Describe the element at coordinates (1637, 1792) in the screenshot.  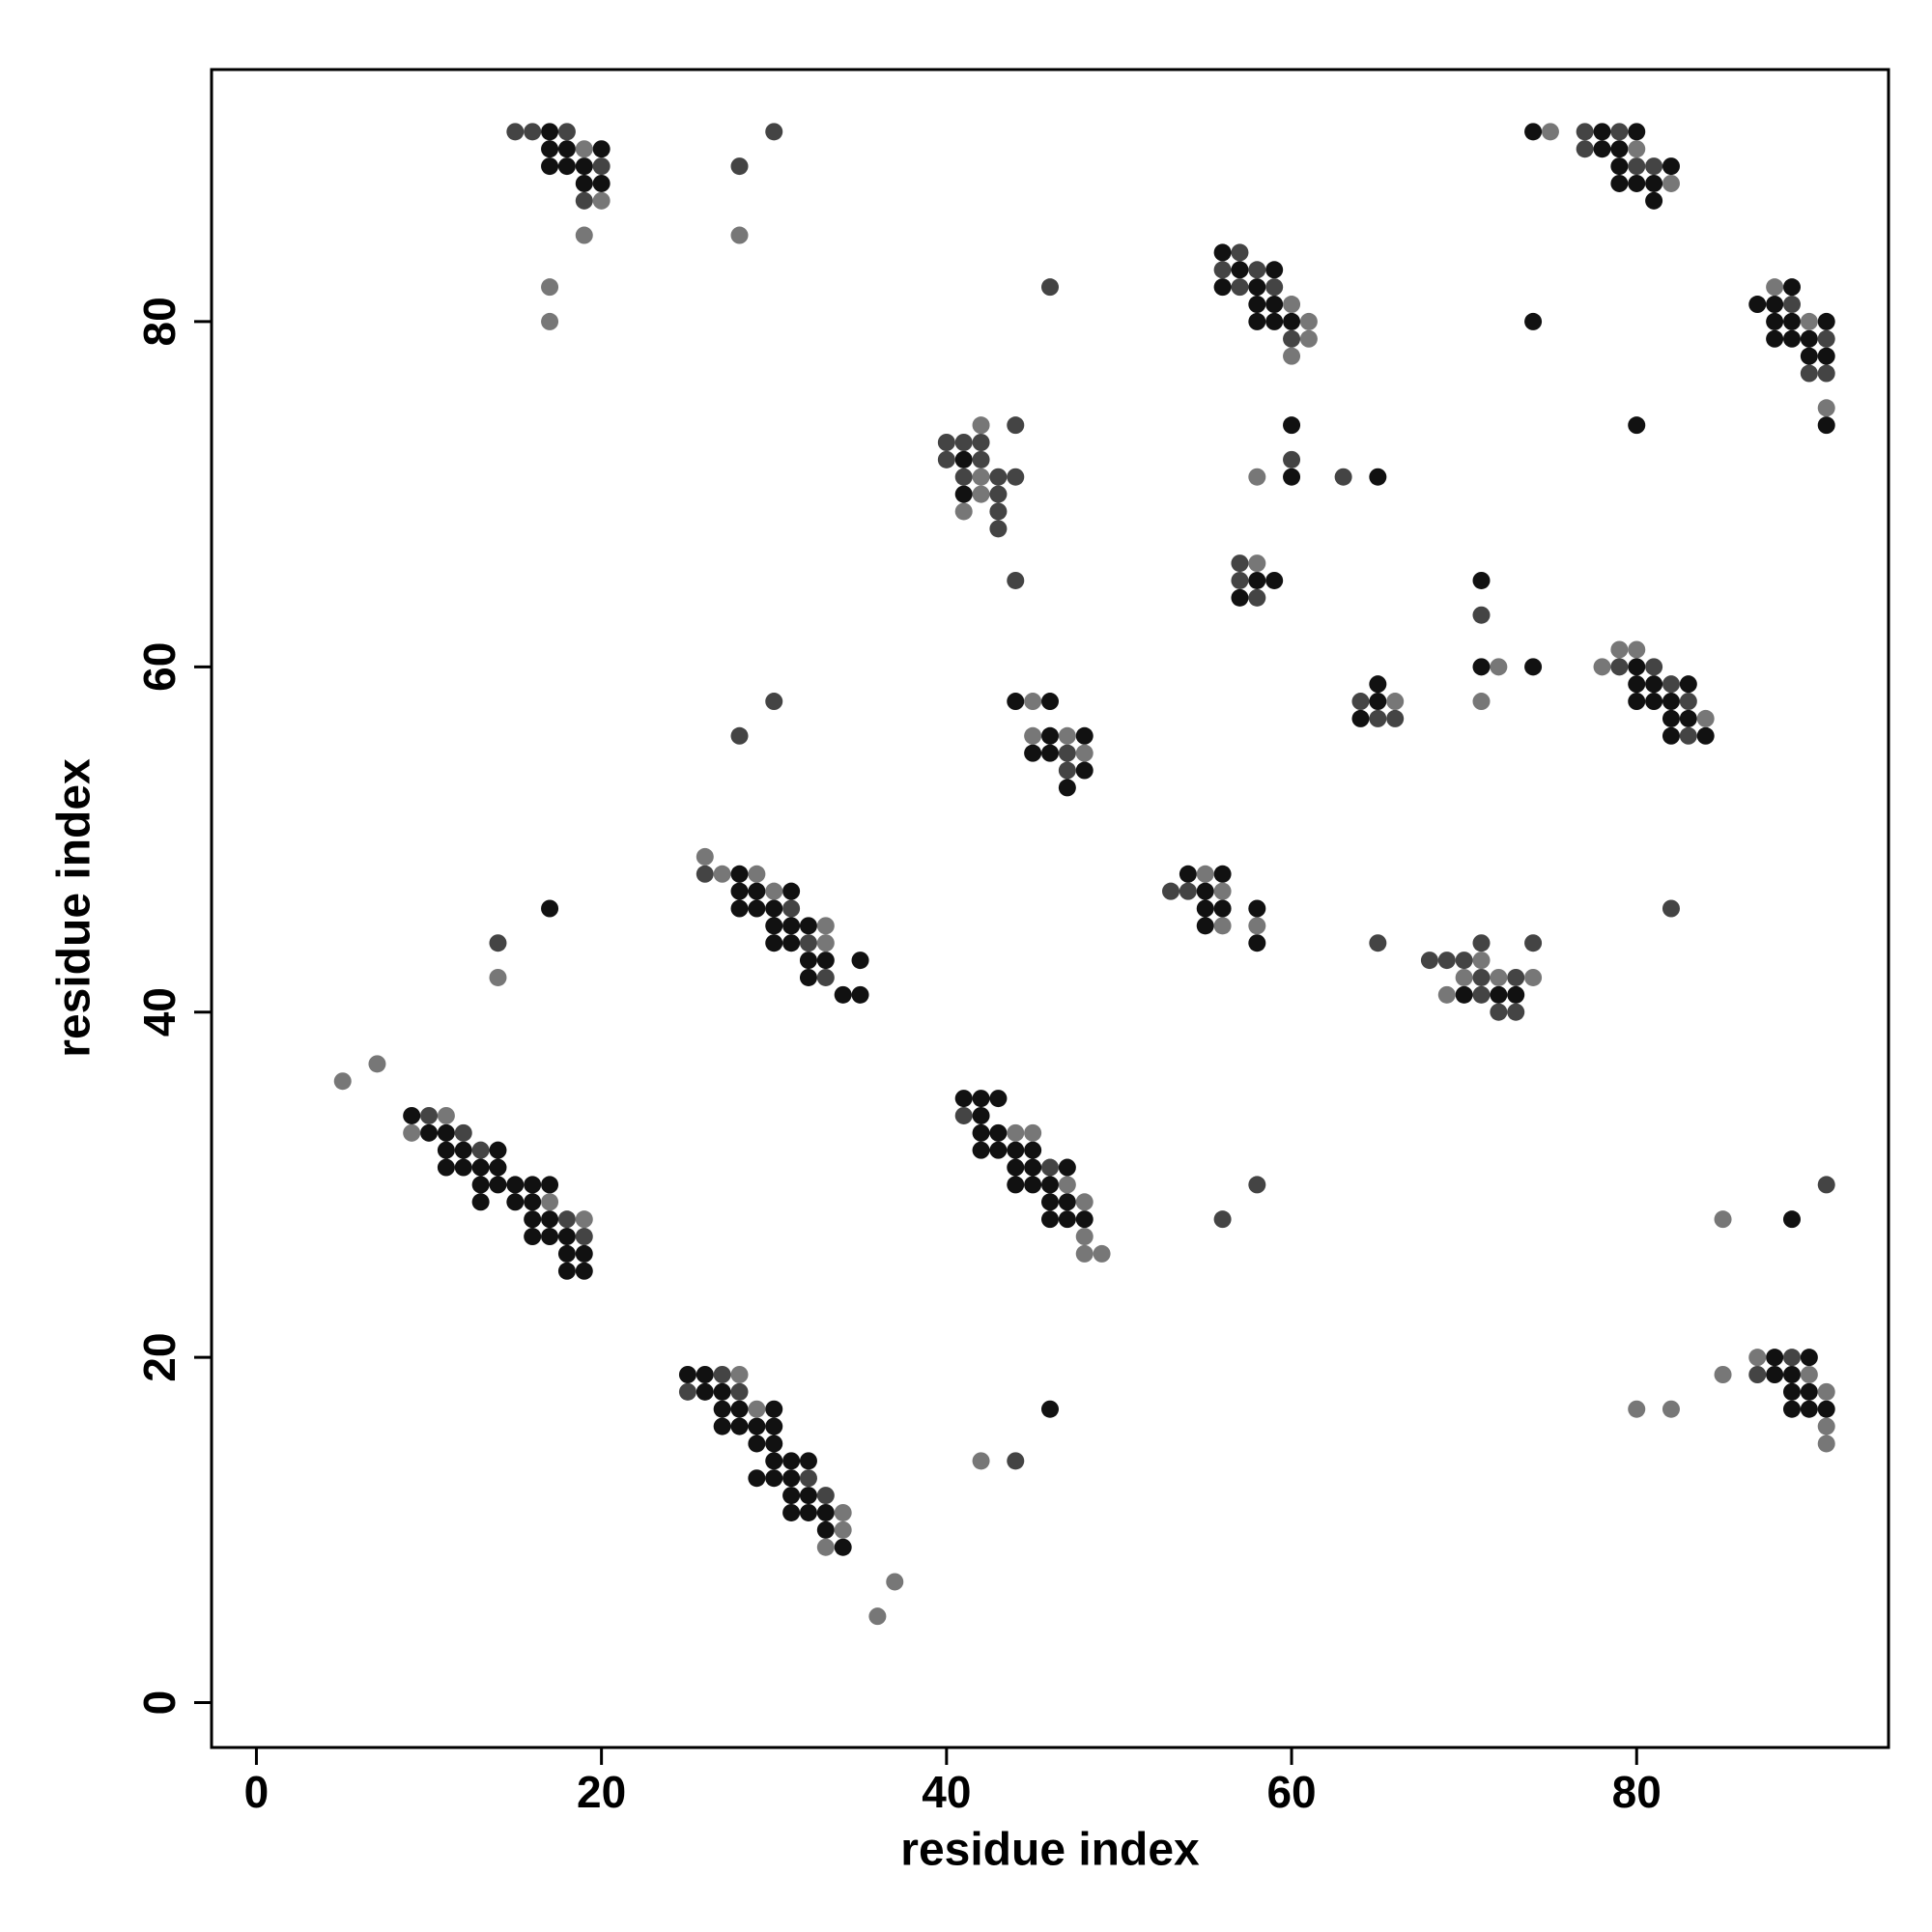
I see `x-tick-label: 80` at that location.